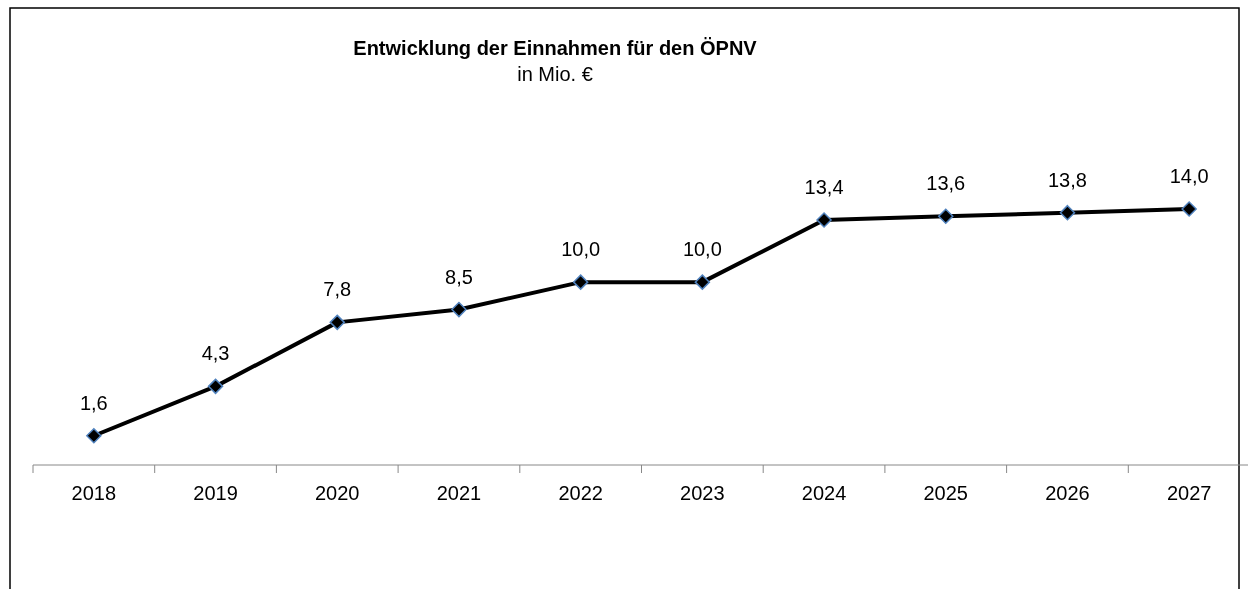 The width and height of the screenshot is (1248, 589). What do you see at coordinates (93, 402) in the screenshot?
I see `data-label: 1,6` at bounding box center [93, 402].